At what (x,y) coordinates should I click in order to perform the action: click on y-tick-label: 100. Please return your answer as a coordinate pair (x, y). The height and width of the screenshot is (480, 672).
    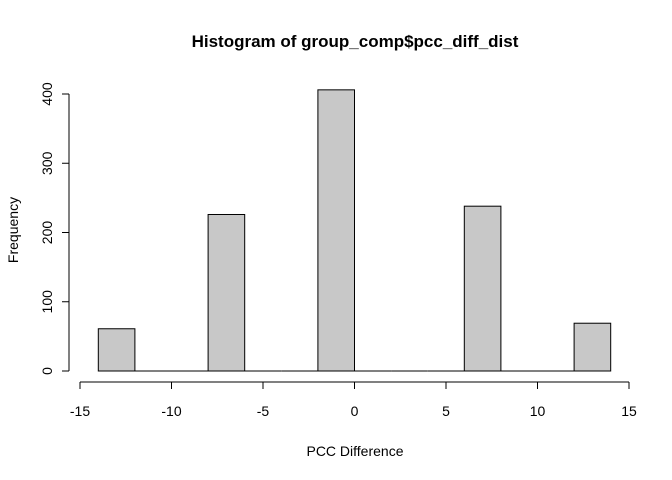
    Looking at the image, I should click on (47, 302).